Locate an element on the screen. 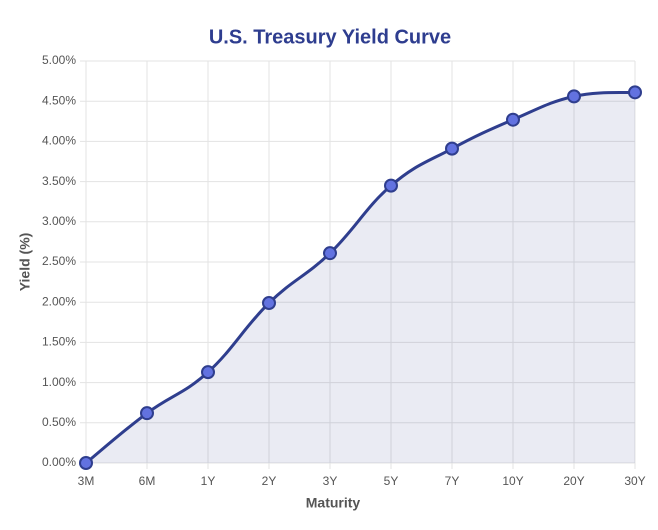 The image size is (658, 530). x-tick-label: 20Y is located at coordinates (573, 481).